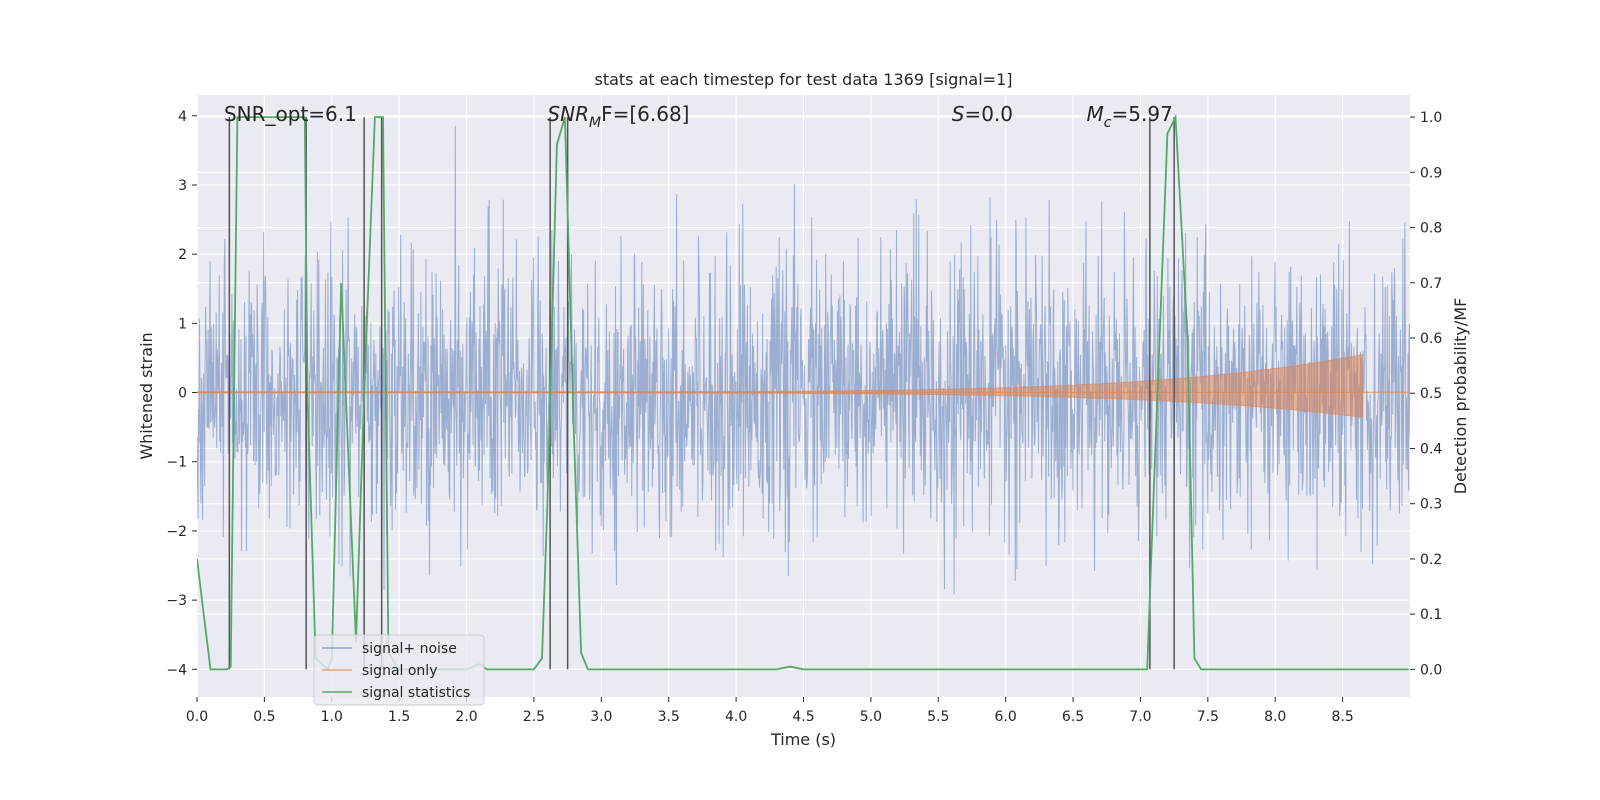  I want to click on x-tick-label-14: 7.0, so click(1140, 717).